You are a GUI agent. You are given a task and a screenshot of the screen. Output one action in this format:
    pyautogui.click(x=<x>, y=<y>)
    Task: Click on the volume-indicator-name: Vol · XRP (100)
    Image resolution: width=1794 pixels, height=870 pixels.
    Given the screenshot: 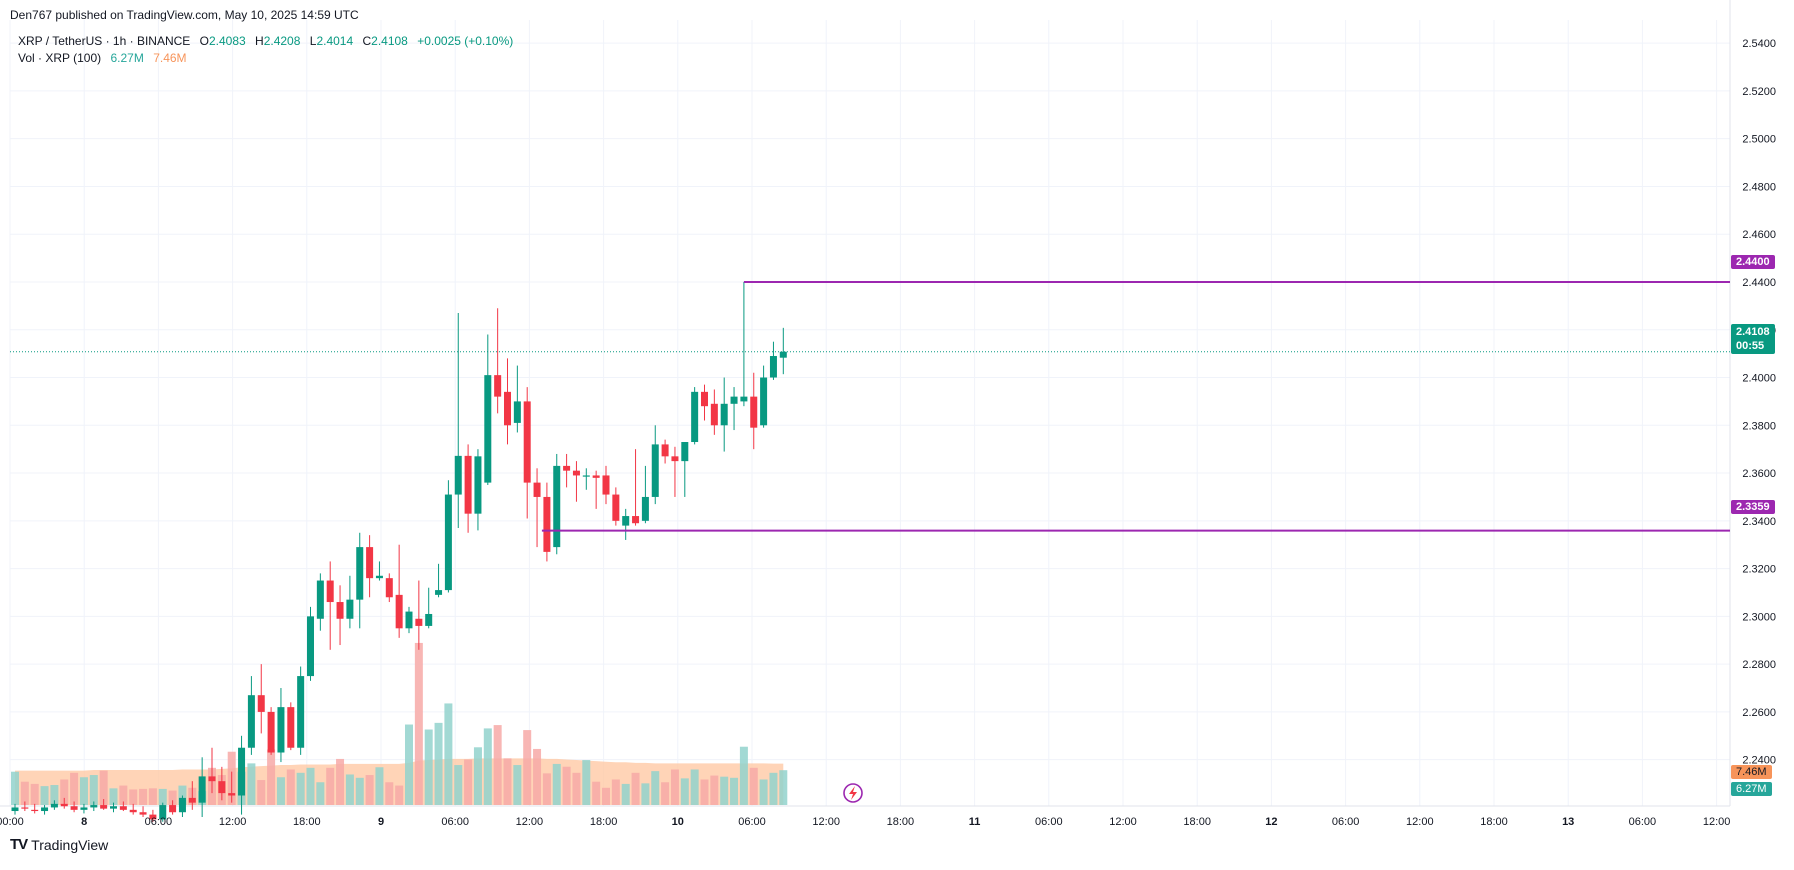 What is the action you would take?
    pyautogui.click(x=60, y=58)
    